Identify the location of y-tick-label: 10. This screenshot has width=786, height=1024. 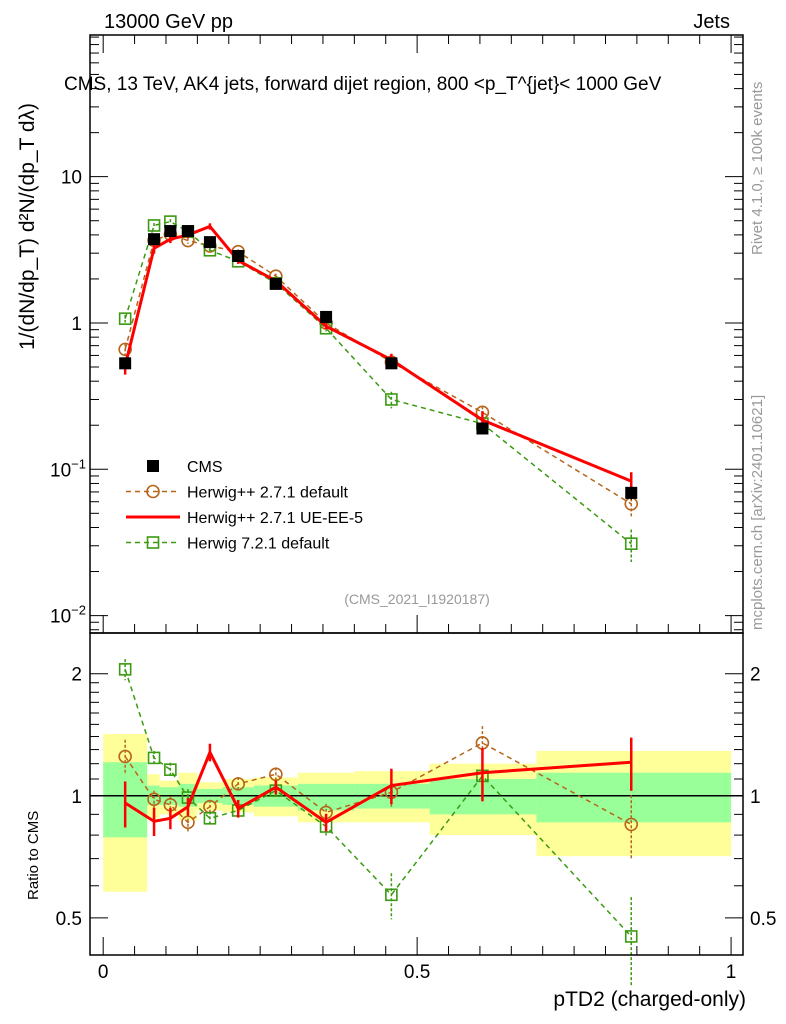
(71, 178).